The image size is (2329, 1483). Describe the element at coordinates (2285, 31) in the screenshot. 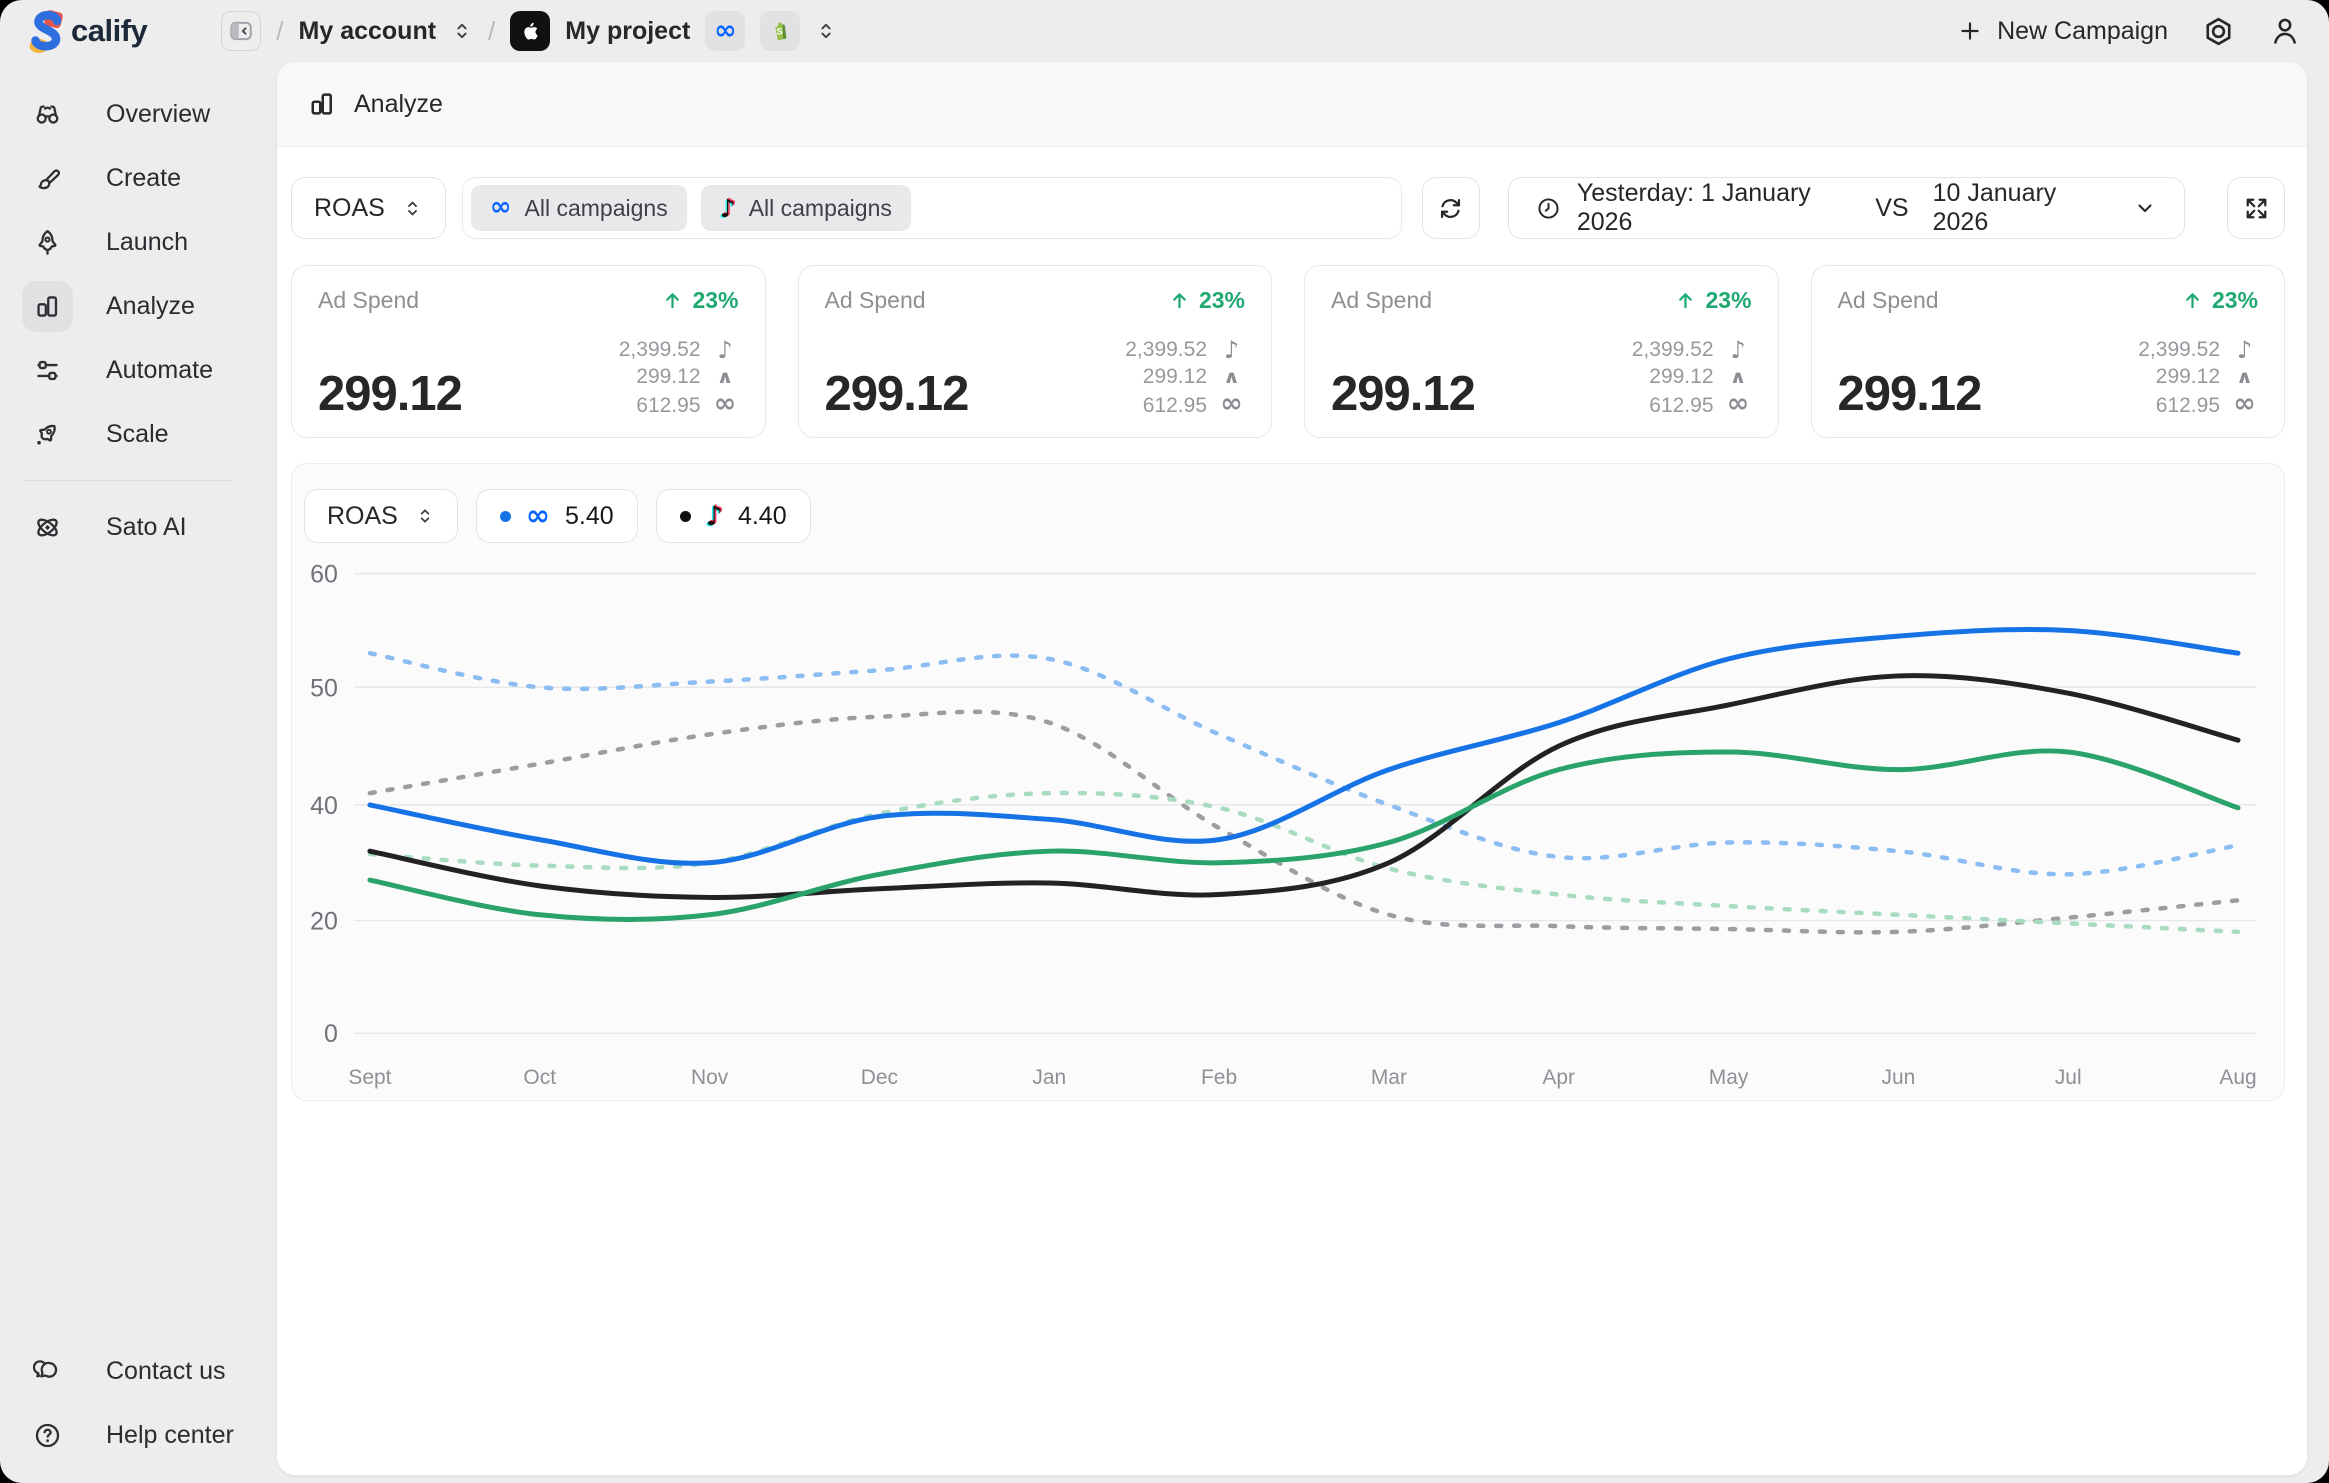

I see `user-icon` at that location.